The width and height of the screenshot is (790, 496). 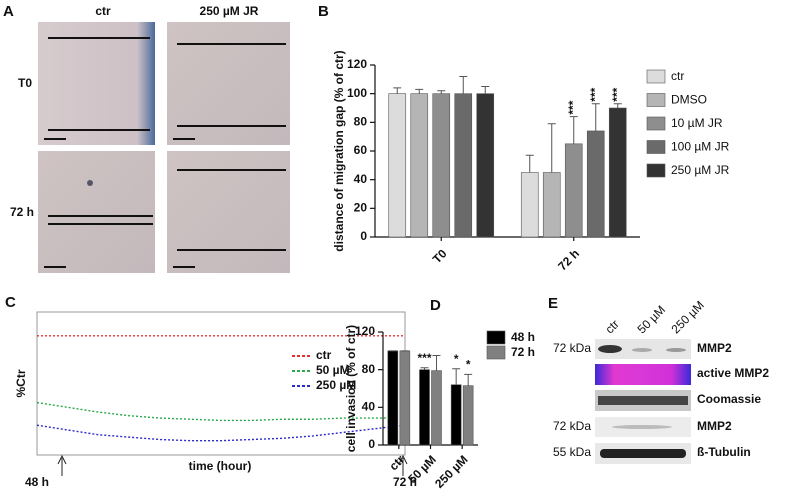 I want to click on blot, so click(x=643, y=374).